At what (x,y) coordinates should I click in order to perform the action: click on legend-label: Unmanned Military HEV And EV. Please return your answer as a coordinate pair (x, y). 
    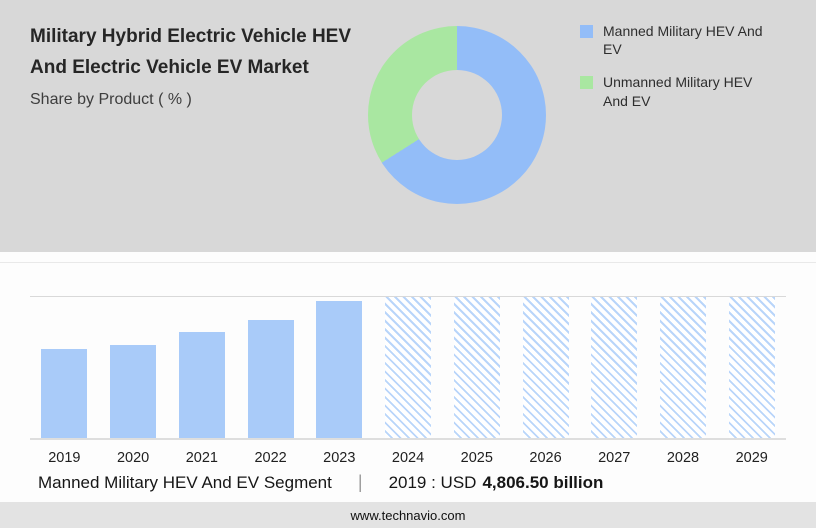
    Looking at the image, I should click on (678, 91).